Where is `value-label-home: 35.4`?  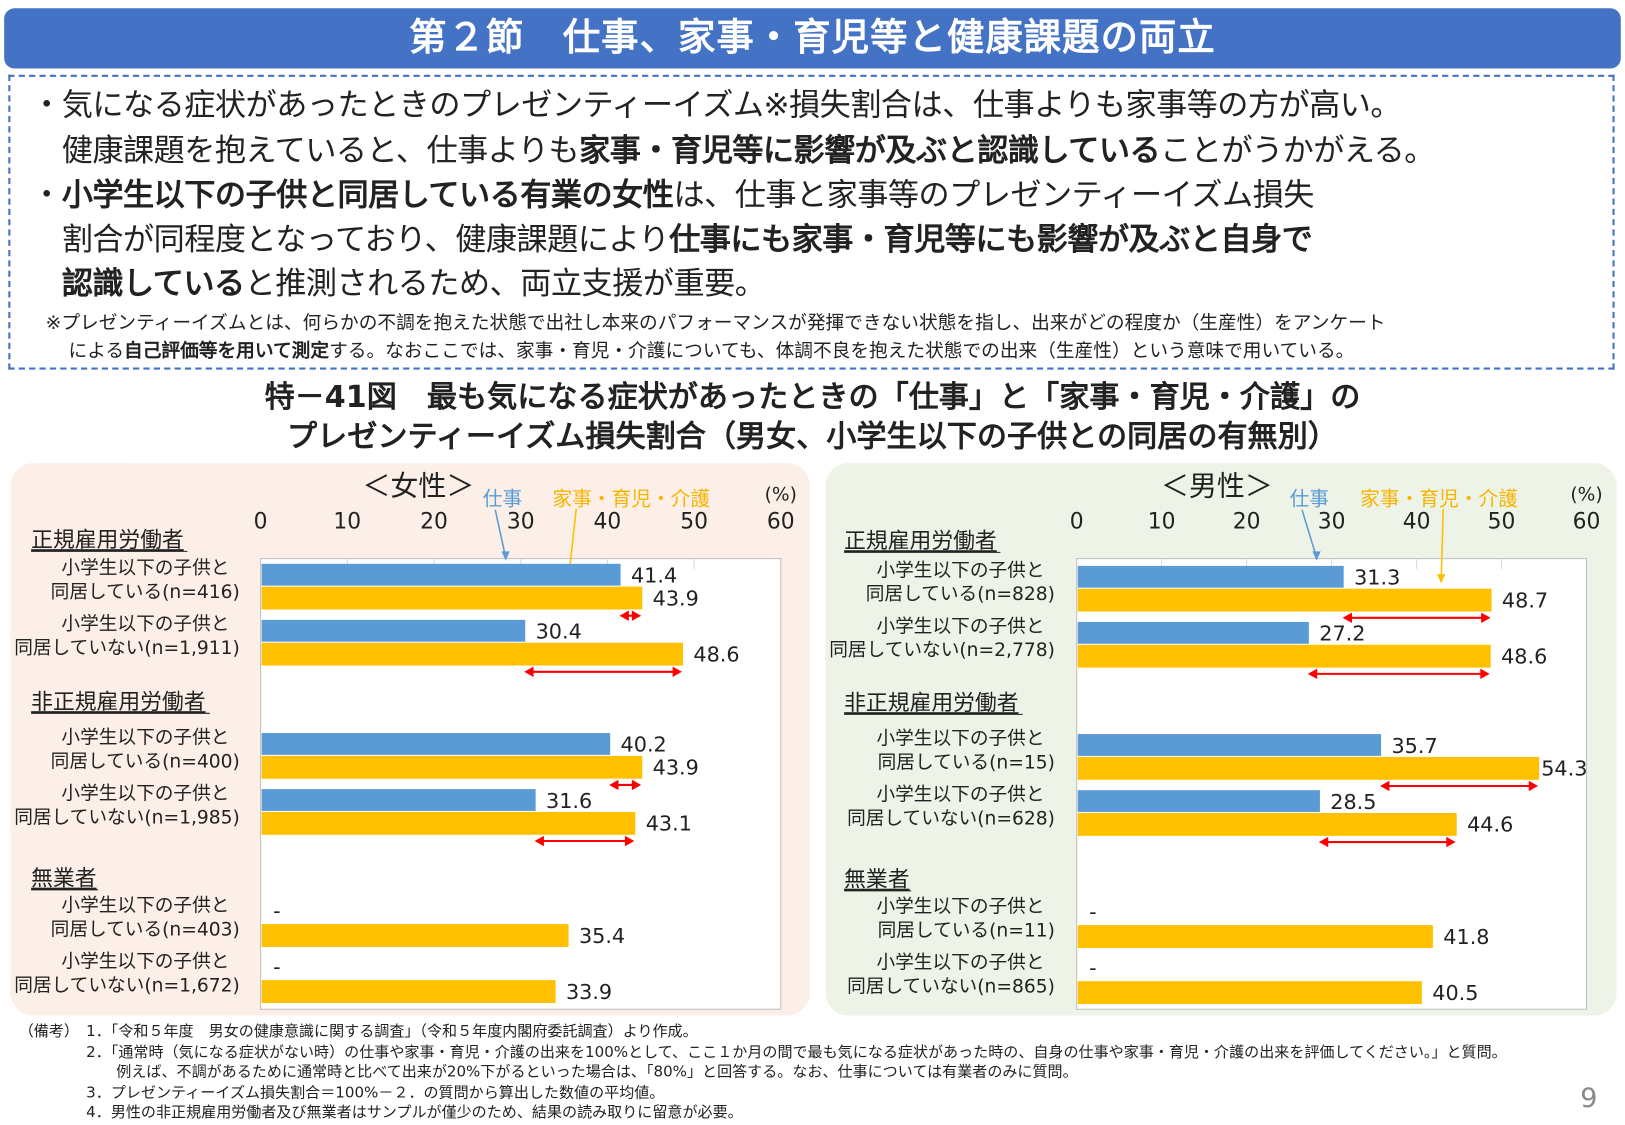 value-label-home: 35.4 is located at coordinates (602, 936).